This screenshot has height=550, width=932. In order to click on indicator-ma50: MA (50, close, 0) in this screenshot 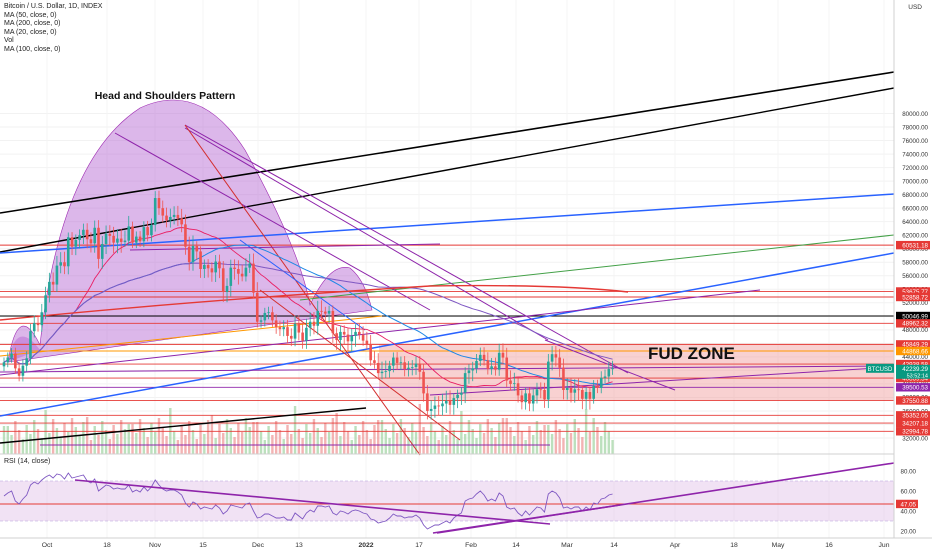, I will do `click(30, 15)`.